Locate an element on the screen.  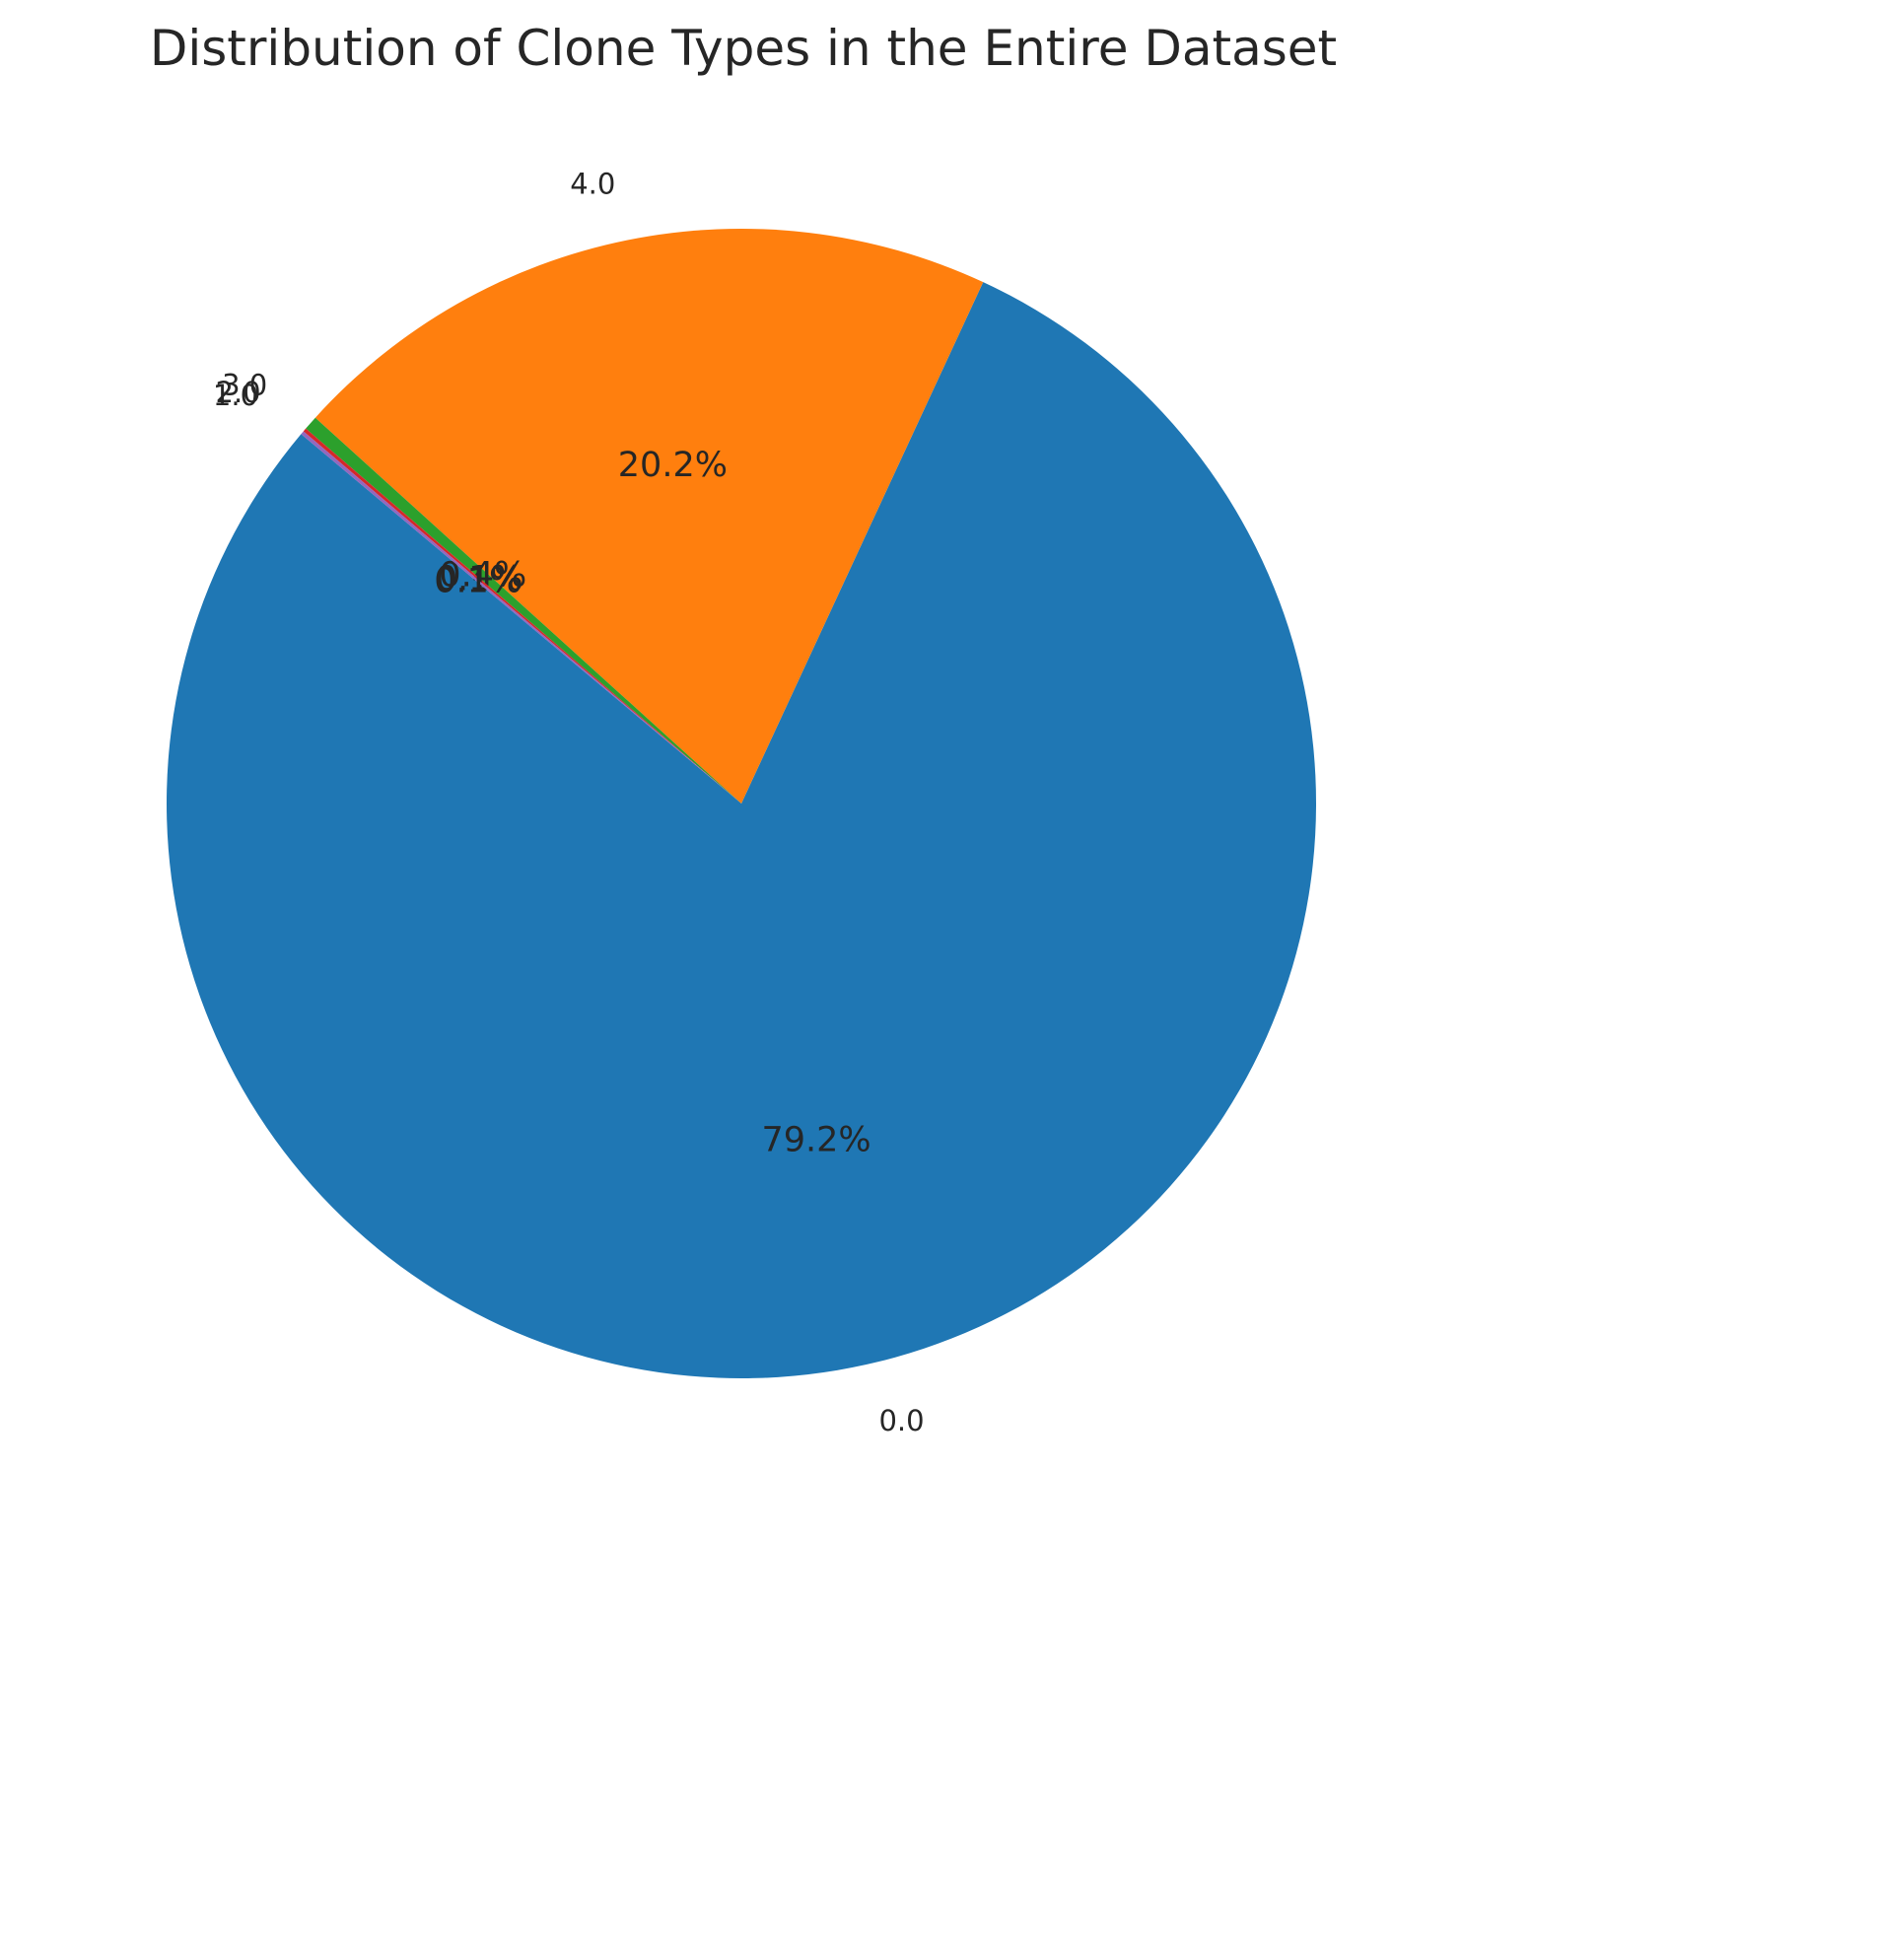
pct-label-2-0: 0.1% is located at coordinates (479, 579).